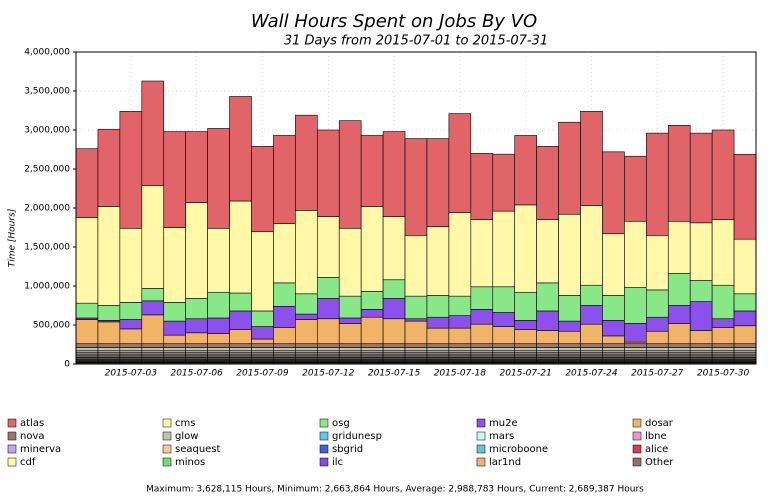 The height and width of the screenshot is (503, 771). I want to click on legend-label: lbne, so click(656, 436).